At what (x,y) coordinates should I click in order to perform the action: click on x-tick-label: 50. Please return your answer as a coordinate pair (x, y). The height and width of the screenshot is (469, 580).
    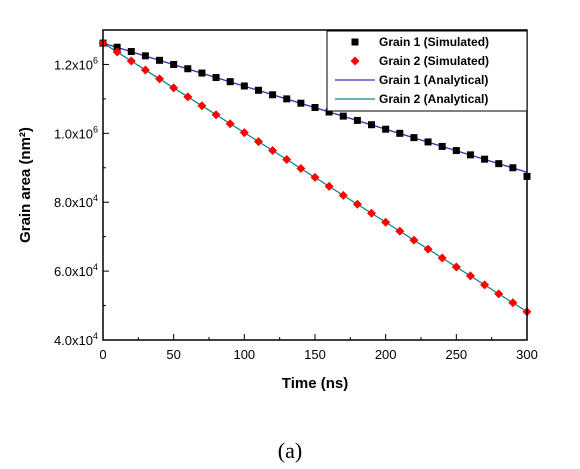
    Looking at the image, I should click on (173, 354).